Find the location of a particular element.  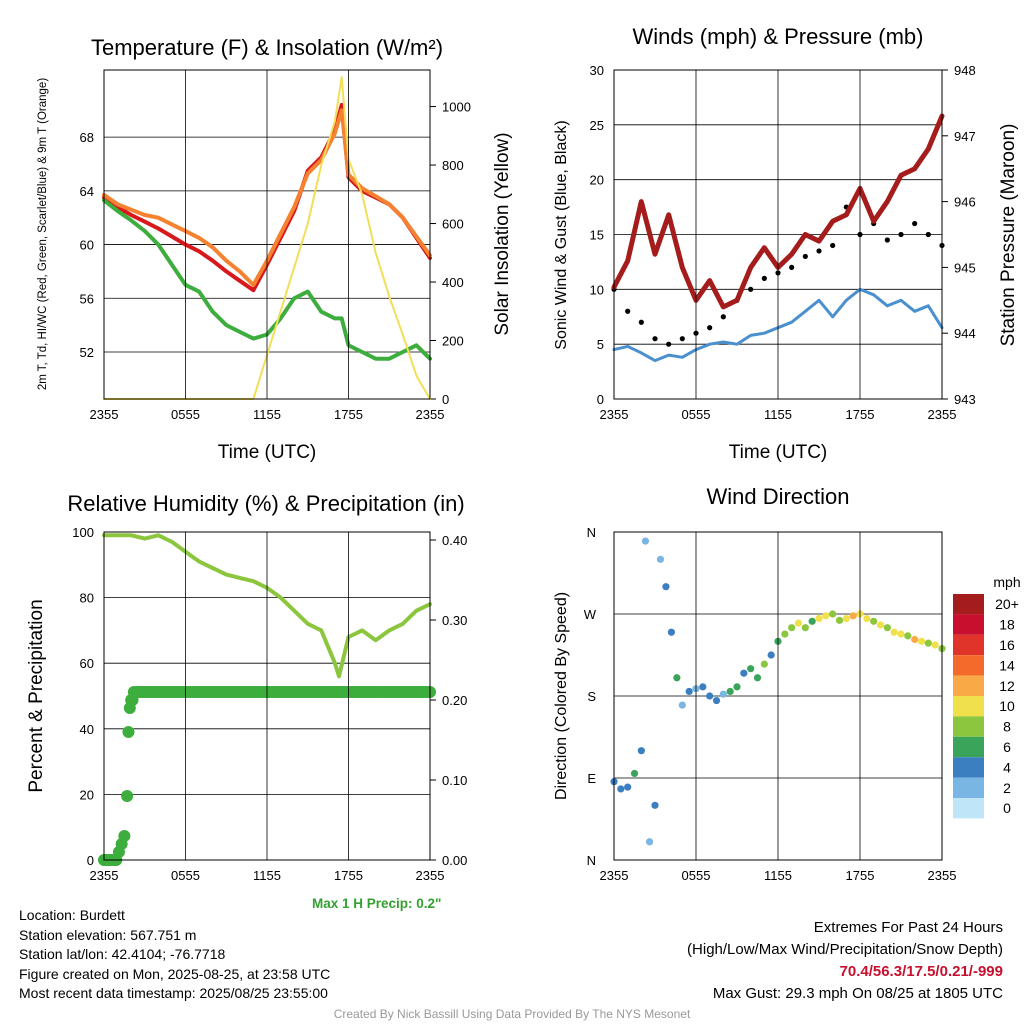

colorbar-label: 16 is located at coordinates (1007, 645).